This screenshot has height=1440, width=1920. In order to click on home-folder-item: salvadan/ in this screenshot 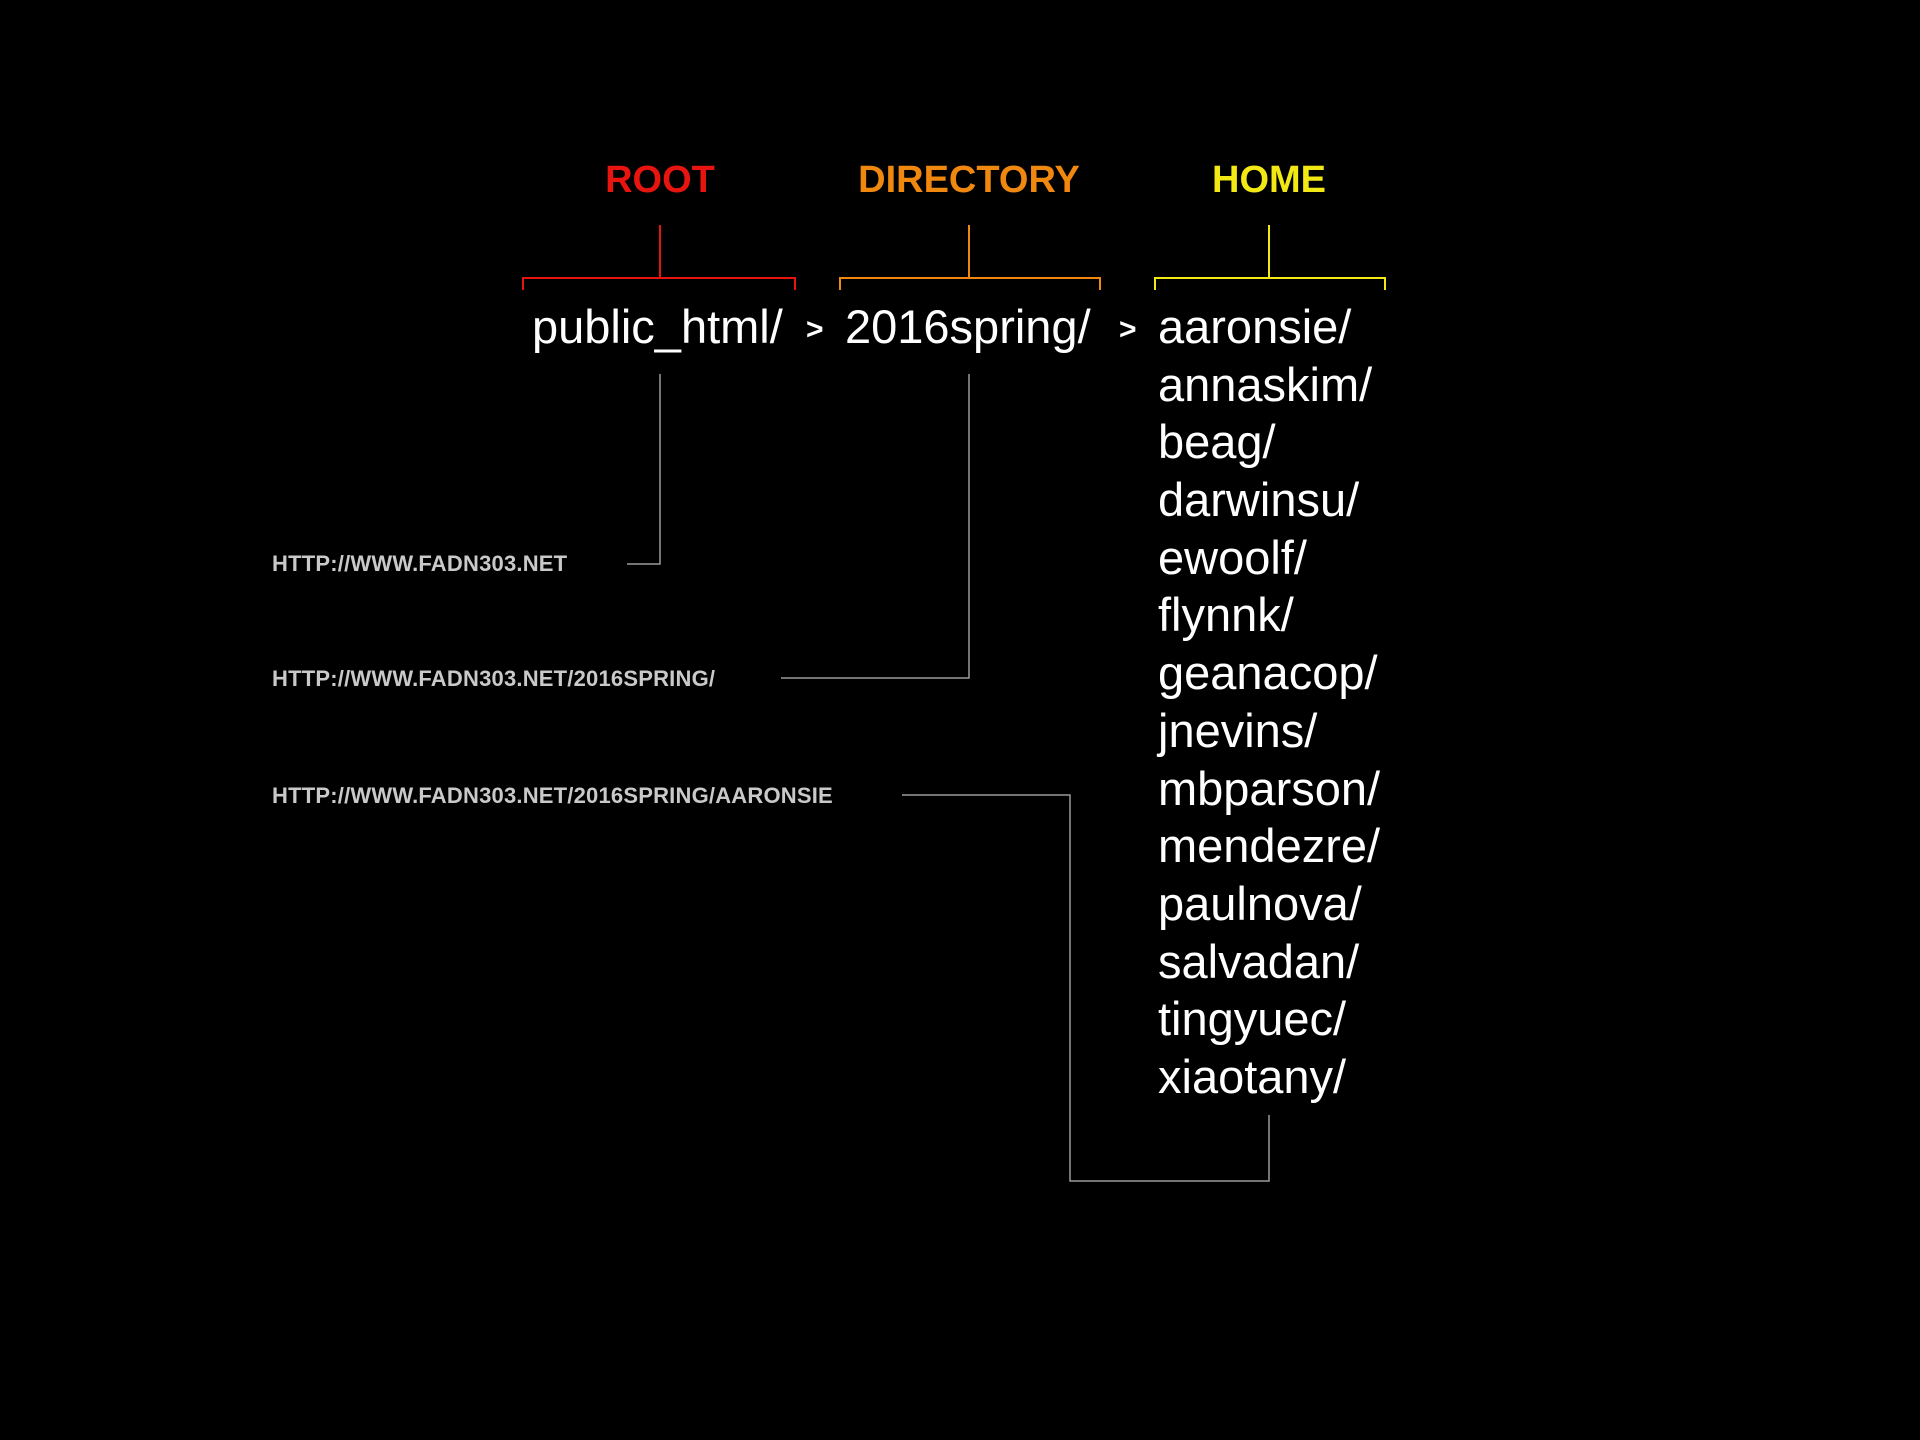, I will do `click(1259, 961)`.